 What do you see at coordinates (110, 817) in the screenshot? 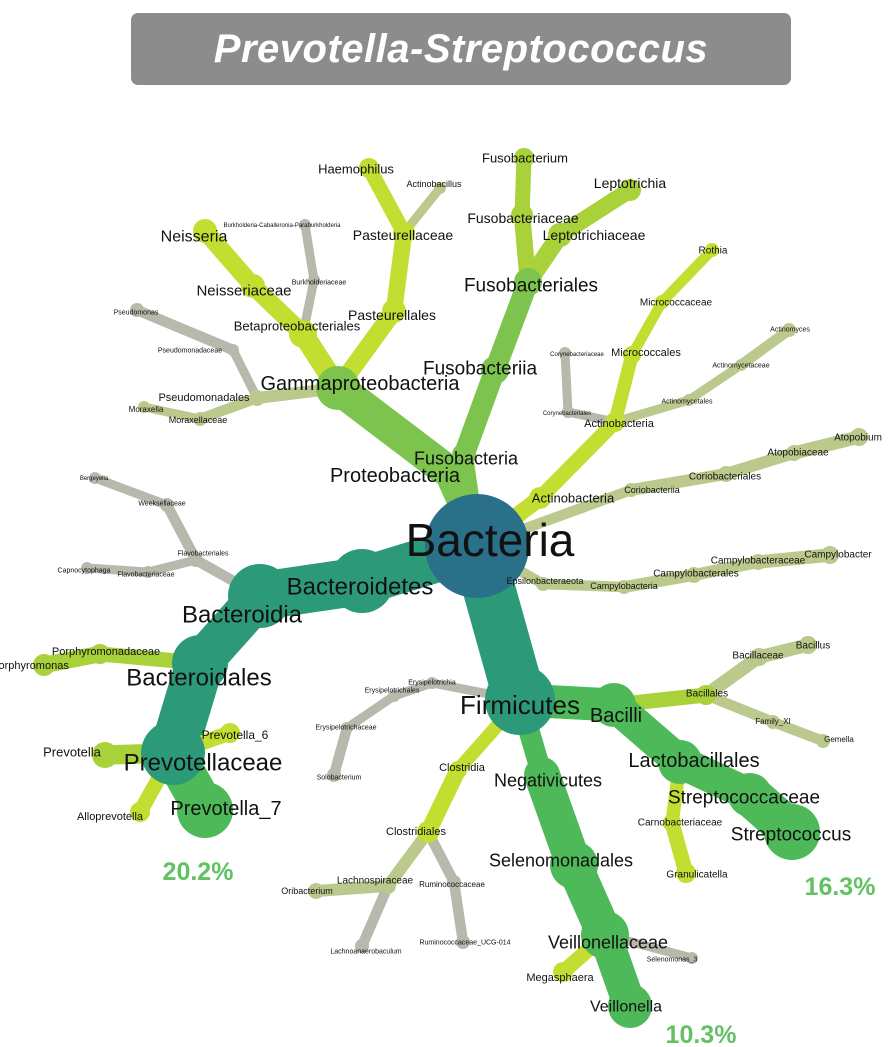
I see `label-alloprevotella: Alloprevotella` at bounding box center [110, 817].